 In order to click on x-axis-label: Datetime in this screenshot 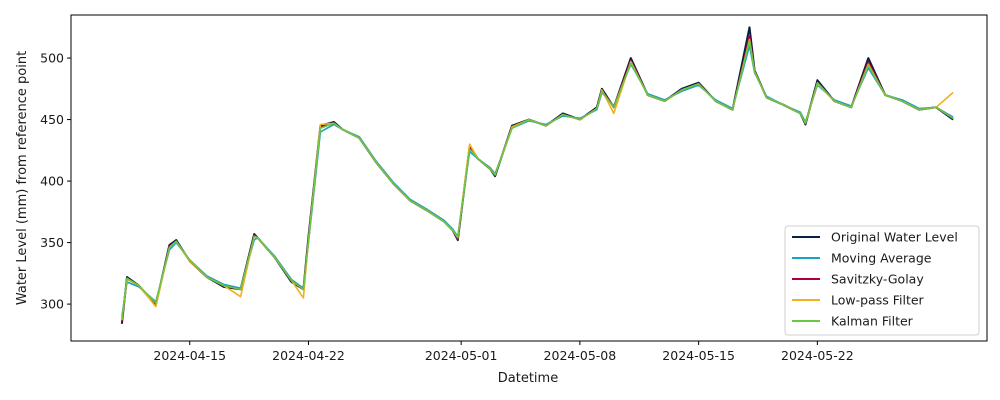, I will do `click(528, 378)`.